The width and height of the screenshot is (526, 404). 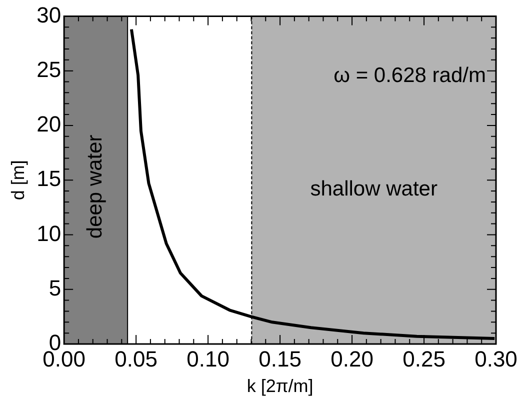 I want to click on y-tick-label: 15, so click(x=49, y=179).